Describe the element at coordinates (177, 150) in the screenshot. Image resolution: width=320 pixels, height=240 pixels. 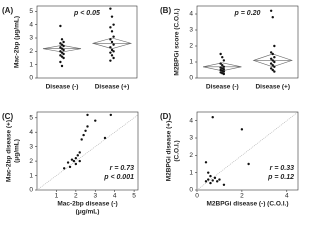
I see `y-axis-label: (C.O.I.)` at that location.